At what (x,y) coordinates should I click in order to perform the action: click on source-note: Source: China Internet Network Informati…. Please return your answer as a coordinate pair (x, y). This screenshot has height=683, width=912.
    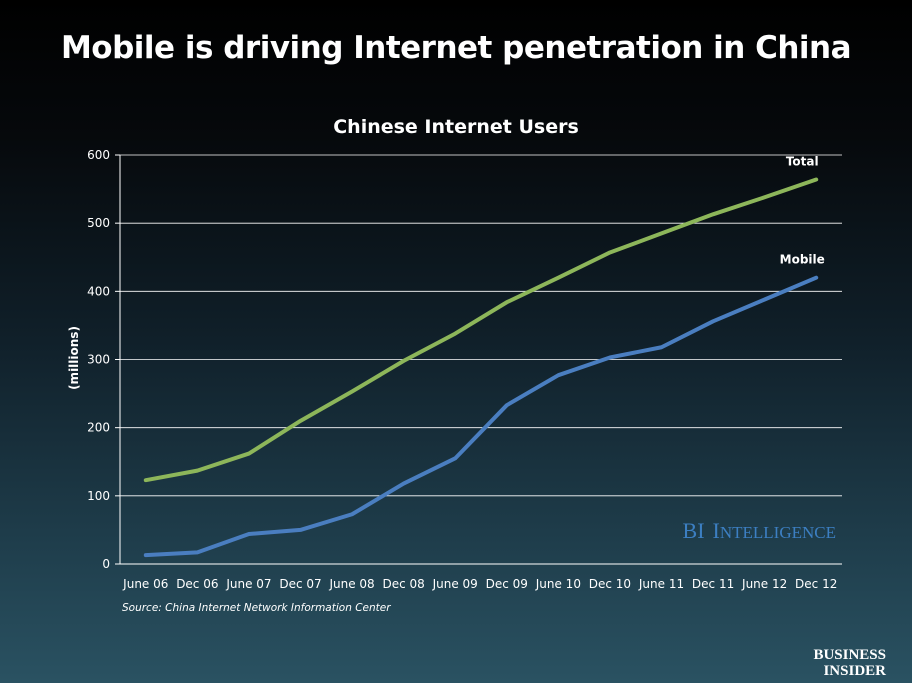
    Looking at the image, I should click on (256, 608).